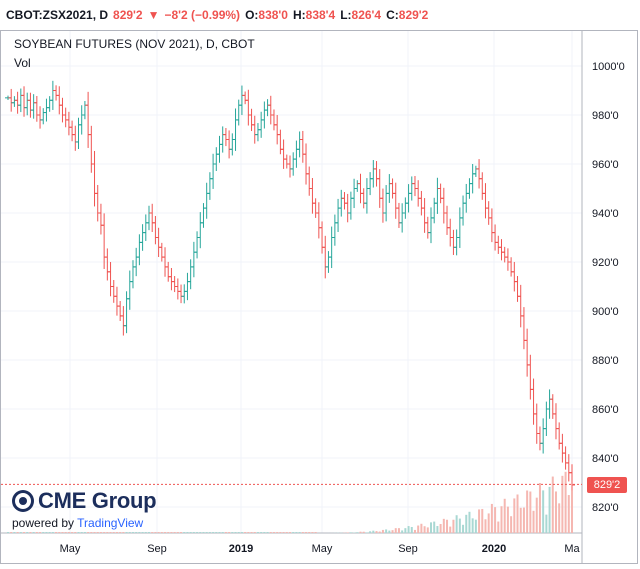  What do you see at coordinates (84, 509) in the screenshot?
I see `cme-logo: CME Group powered by TradingView` at bounding box center [84, 509].